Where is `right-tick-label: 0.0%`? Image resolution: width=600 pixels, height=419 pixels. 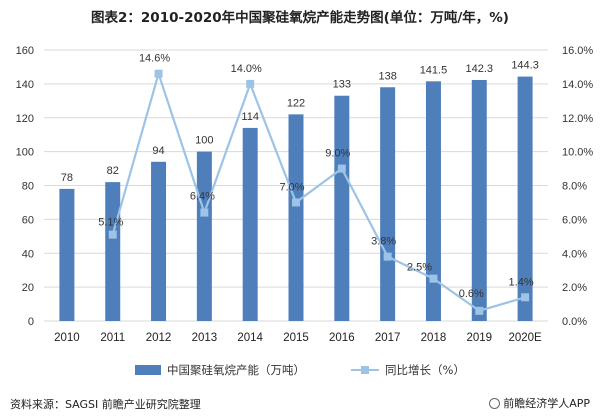 right-tick-label: 0.0% is located at coordinates (574, 322).